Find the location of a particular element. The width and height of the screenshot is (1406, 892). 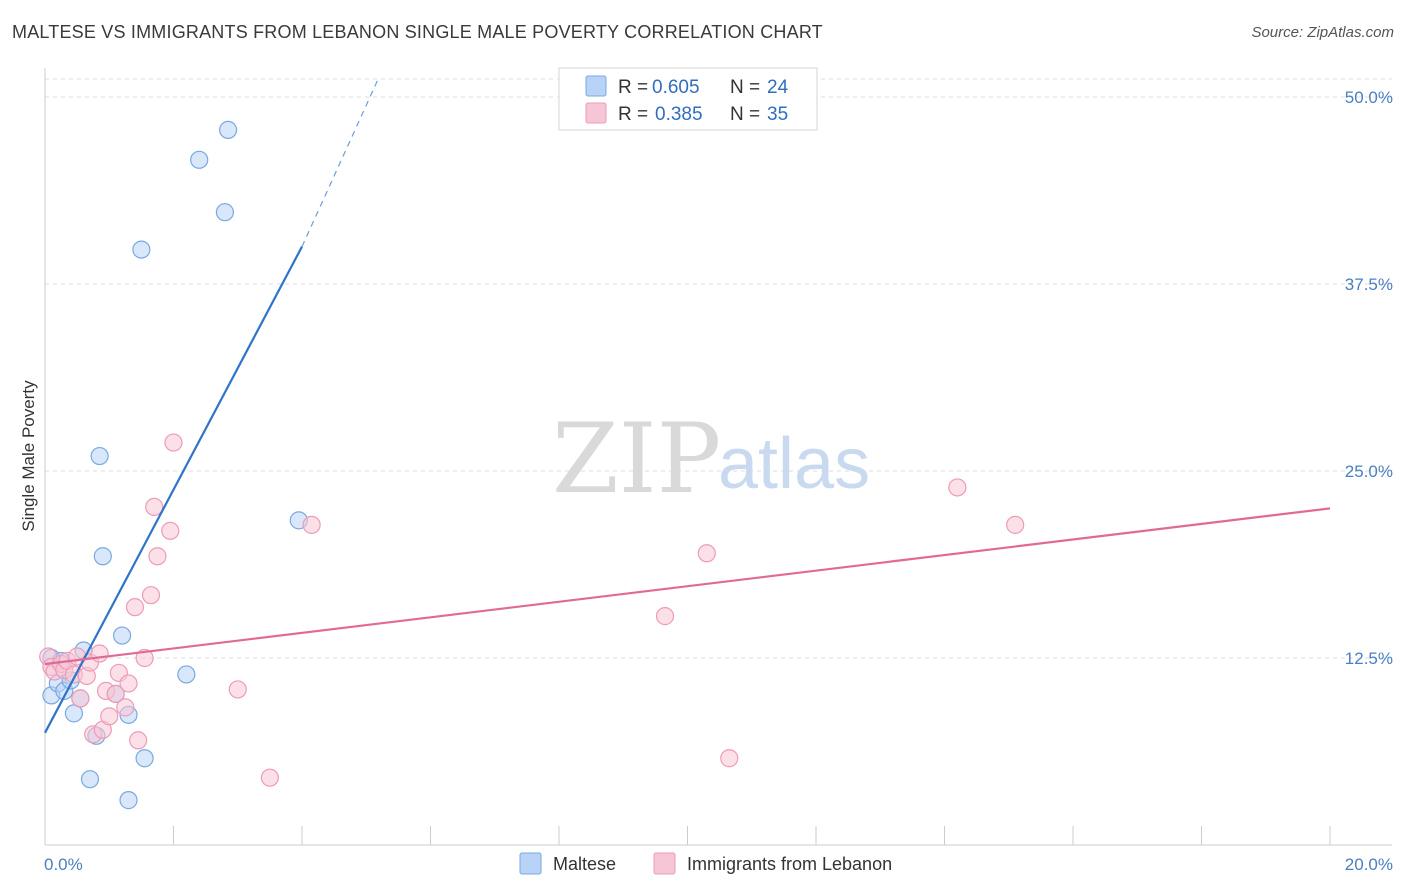

legend-lebanon-r-label: R = is located at coordinates (633, 114).